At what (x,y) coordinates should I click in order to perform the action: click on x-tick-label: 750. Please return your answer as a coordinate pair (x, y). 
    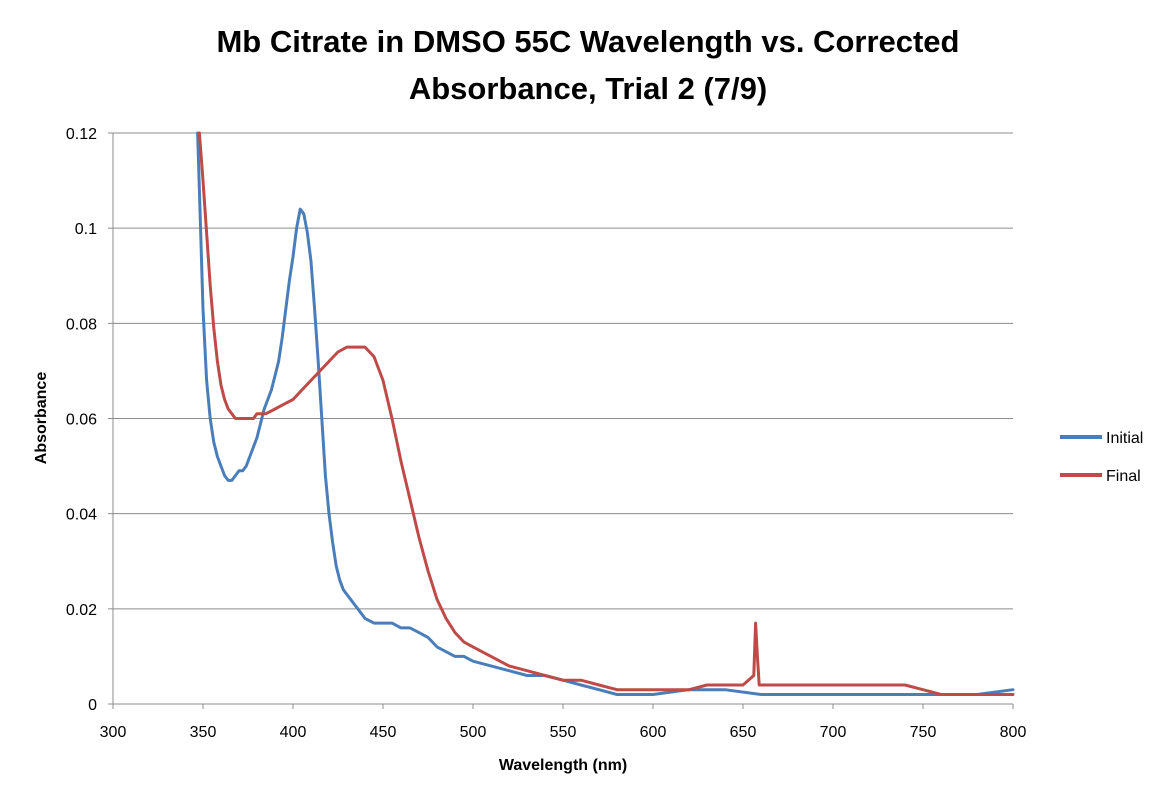
    Looking at the image, I should click on (923, 732).